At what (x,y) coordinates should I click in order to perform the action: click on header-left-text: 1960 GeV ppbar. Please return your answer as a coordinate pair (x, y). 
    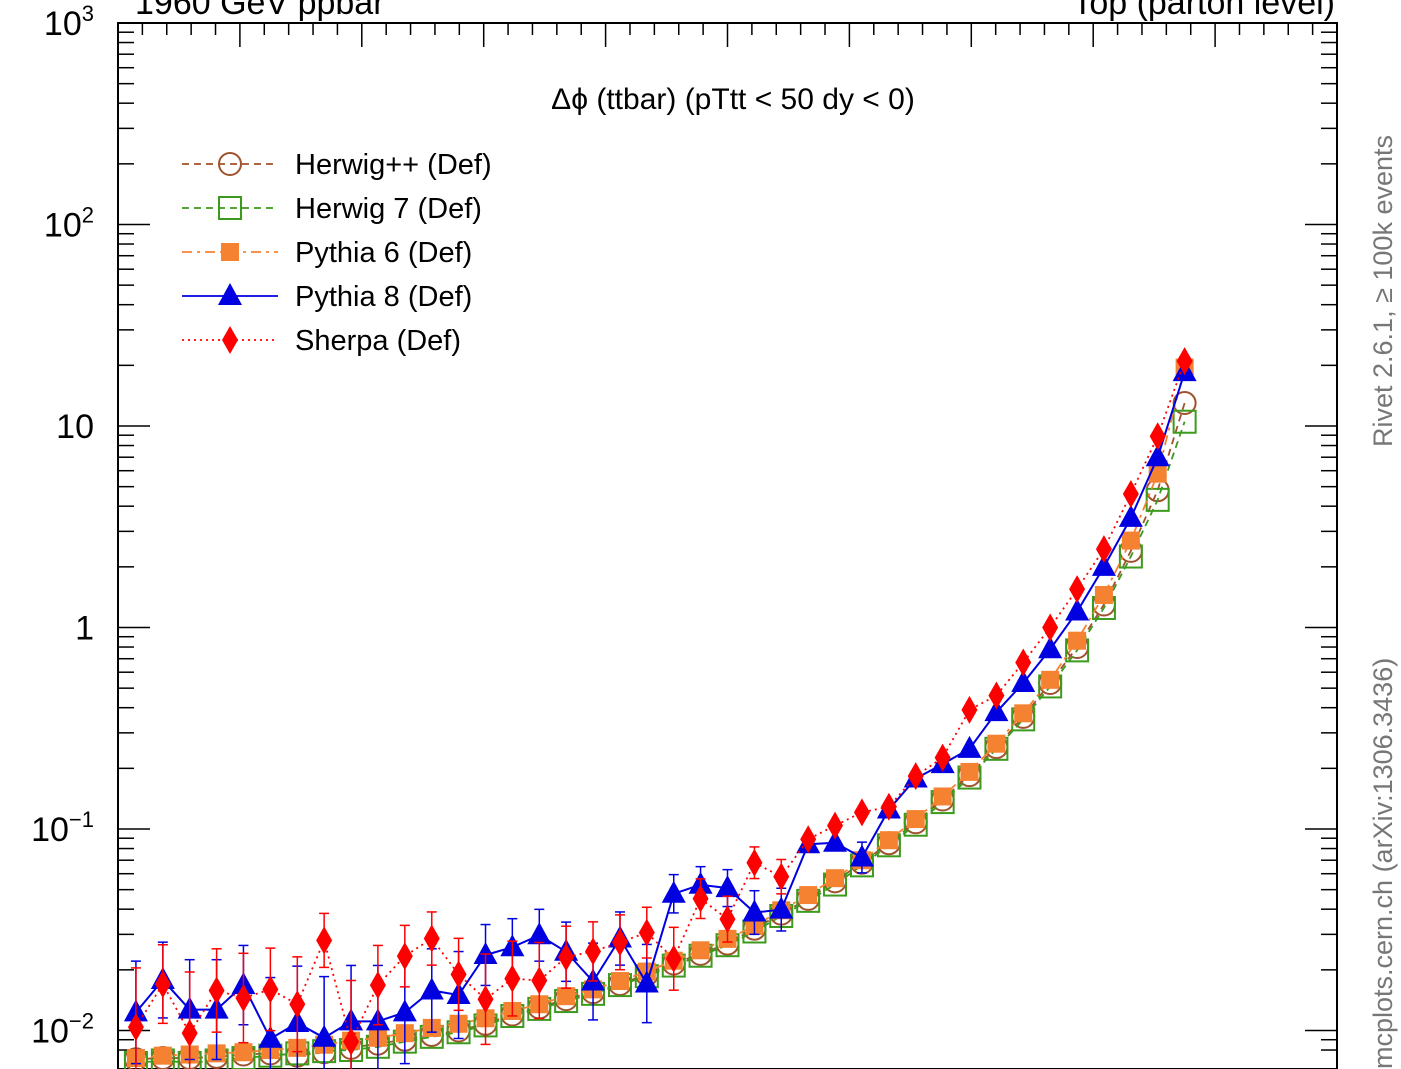
    Looking at the image, I should click on (260, 11).